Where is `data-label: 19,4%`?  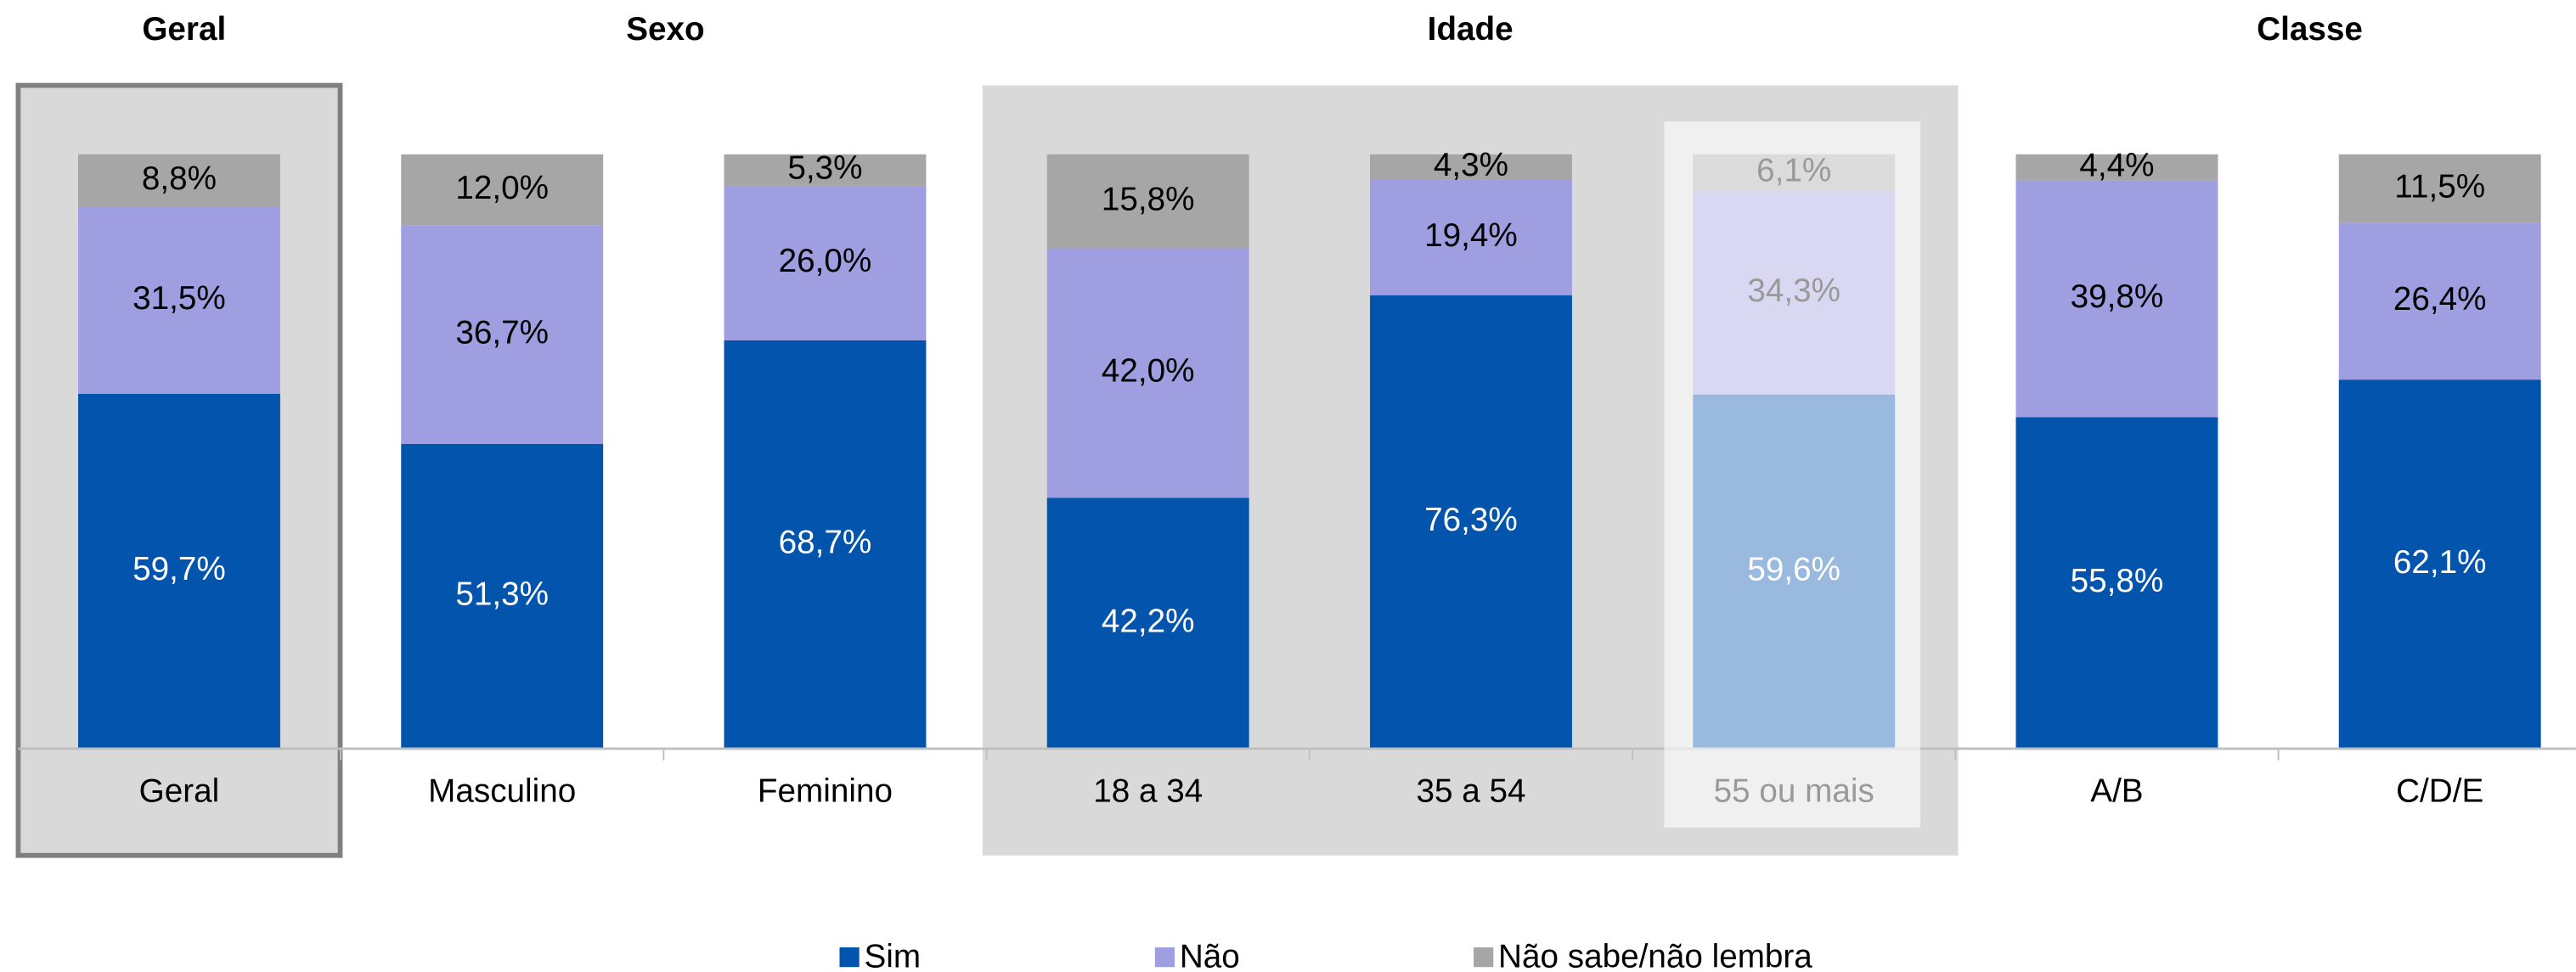 data-label: 19,4% is located at coordinates (1471, 235).